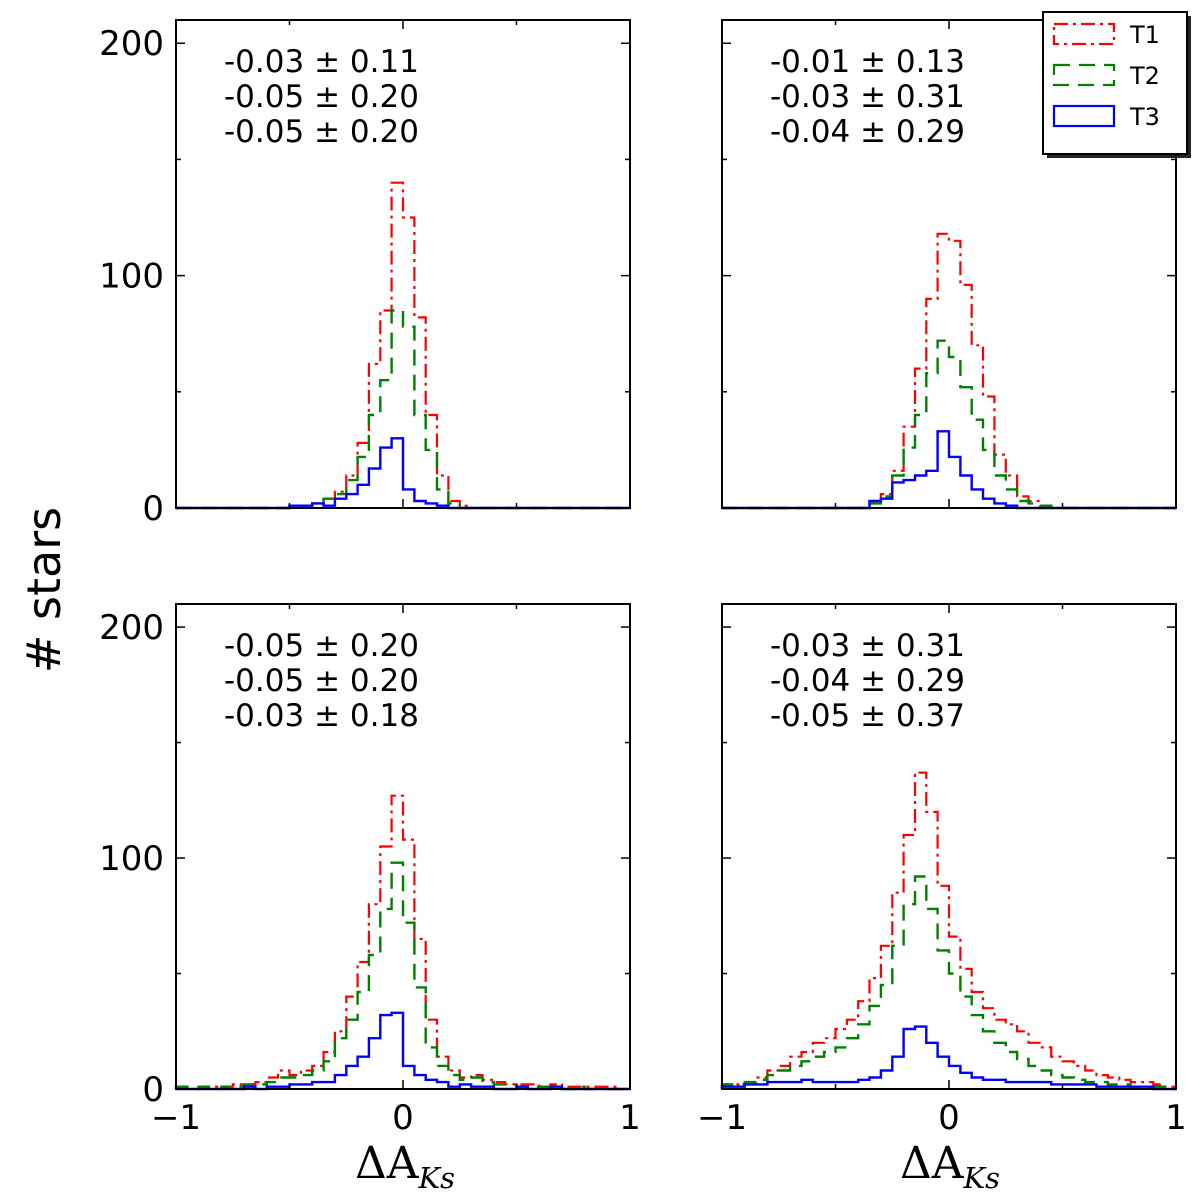  What do you see at coordinates (1144, 117) in the screenshot?
I see `legend-label-t3: T3` at bounding box center [1144, 117].